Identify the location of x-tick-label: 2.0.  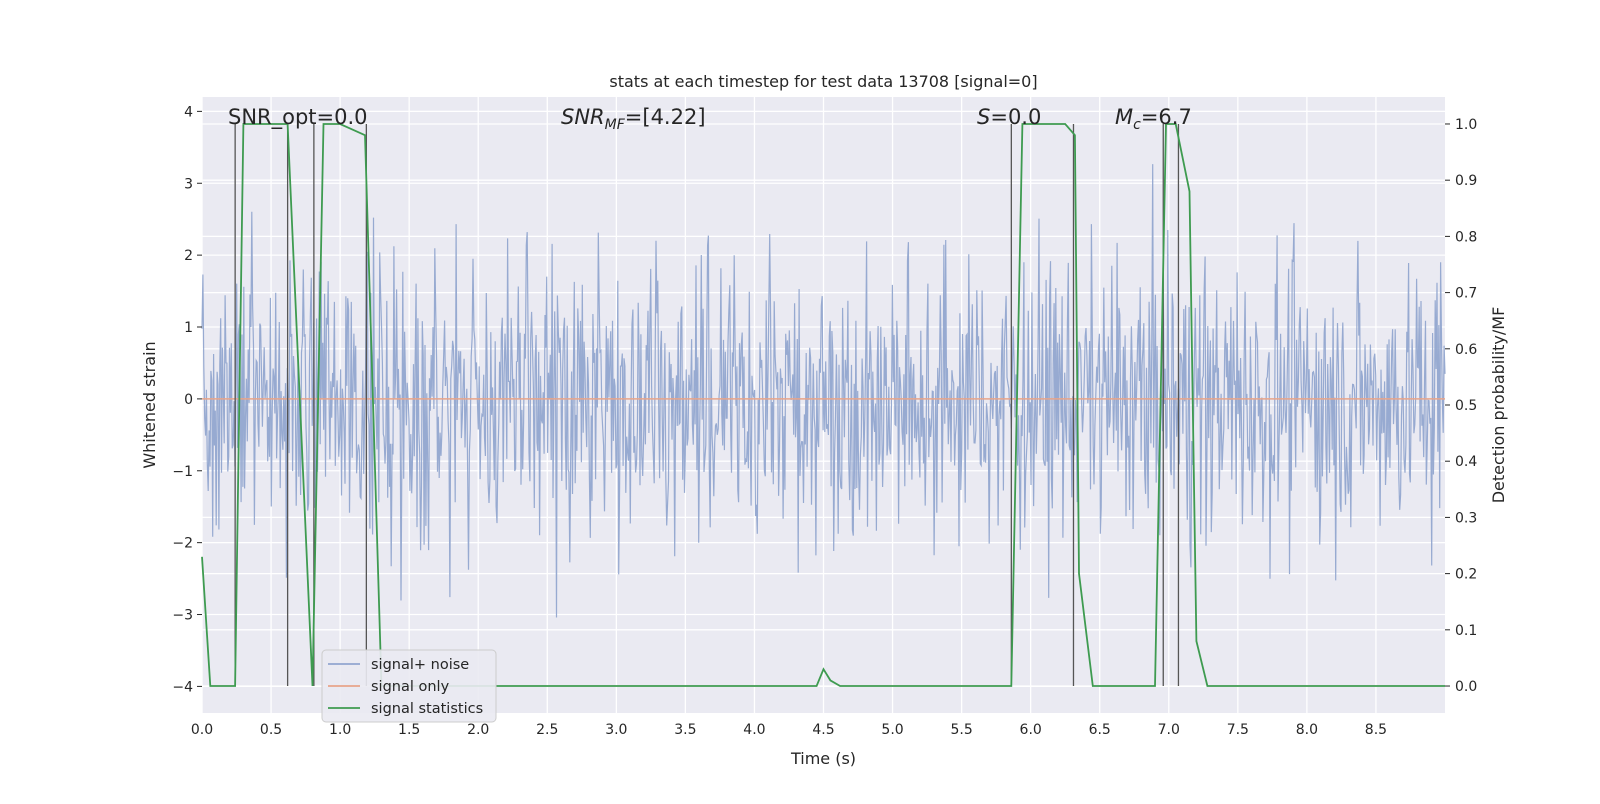
(478, 730).